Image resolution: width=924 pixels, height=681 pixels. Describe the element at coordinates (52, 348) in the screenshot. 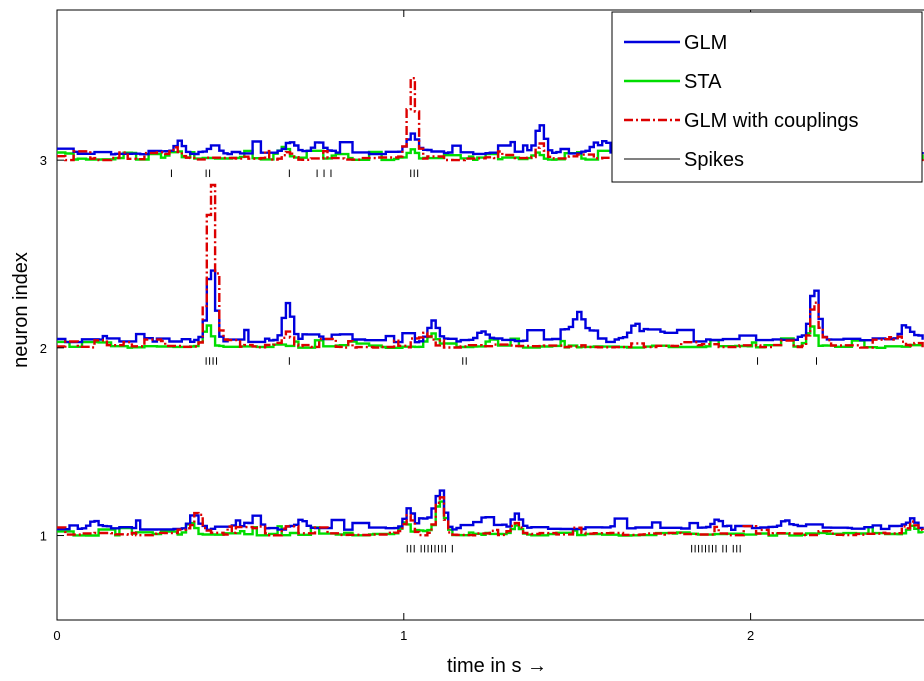

I see `y-tick-group: 1 2 3` at that location.